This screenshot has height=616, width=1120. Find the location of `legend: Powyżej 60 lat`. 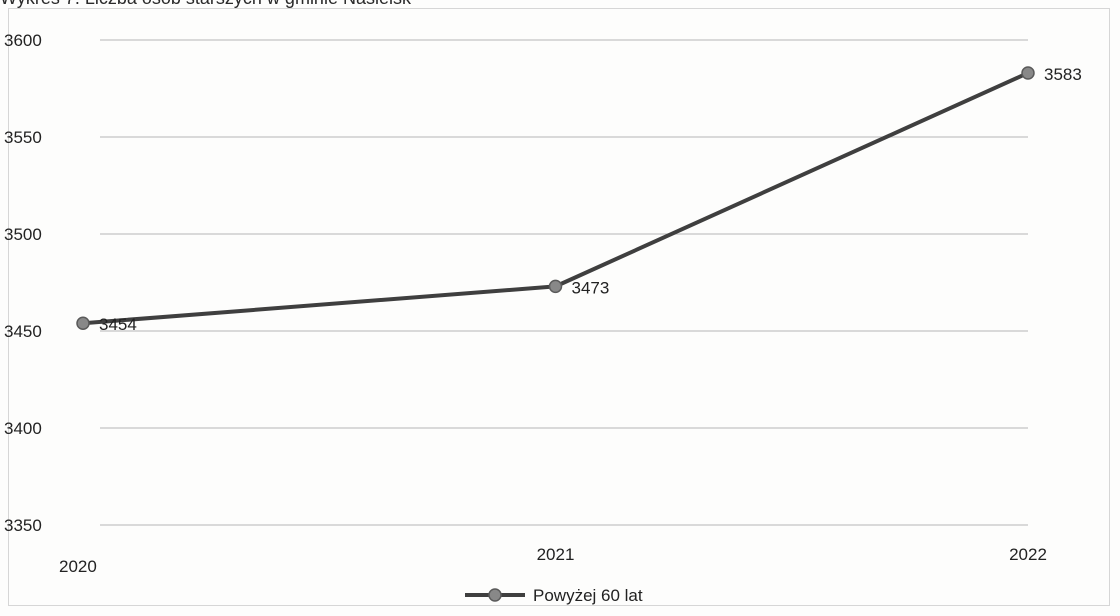

legend: Powyżej 60 lat is located at coordinates (554, 595).